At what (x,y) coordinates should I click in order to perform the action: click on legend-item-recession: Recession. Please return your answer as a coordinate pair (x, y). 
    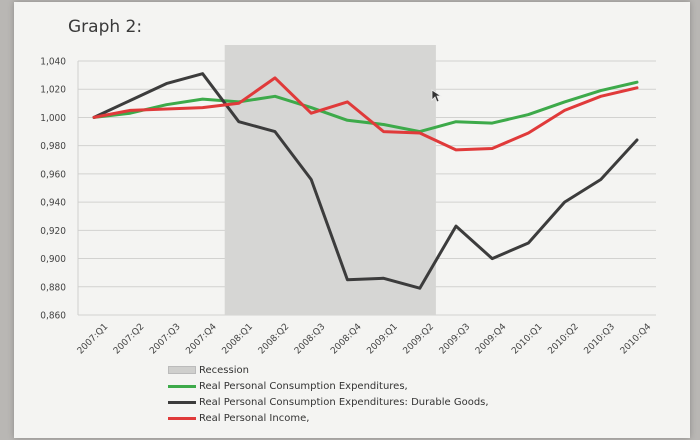
    Looking at the image, I should click on (328, 370).